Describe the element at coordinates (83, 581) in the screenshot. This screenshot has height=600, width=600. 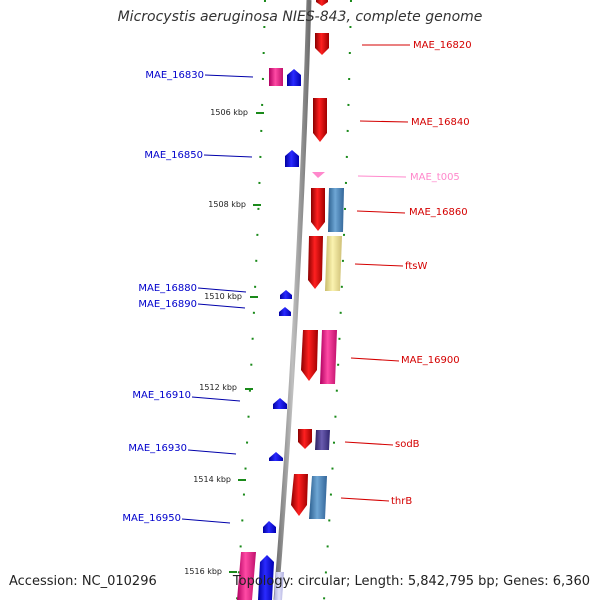
I see `accession-label: Accession: NC_010296` at that location.